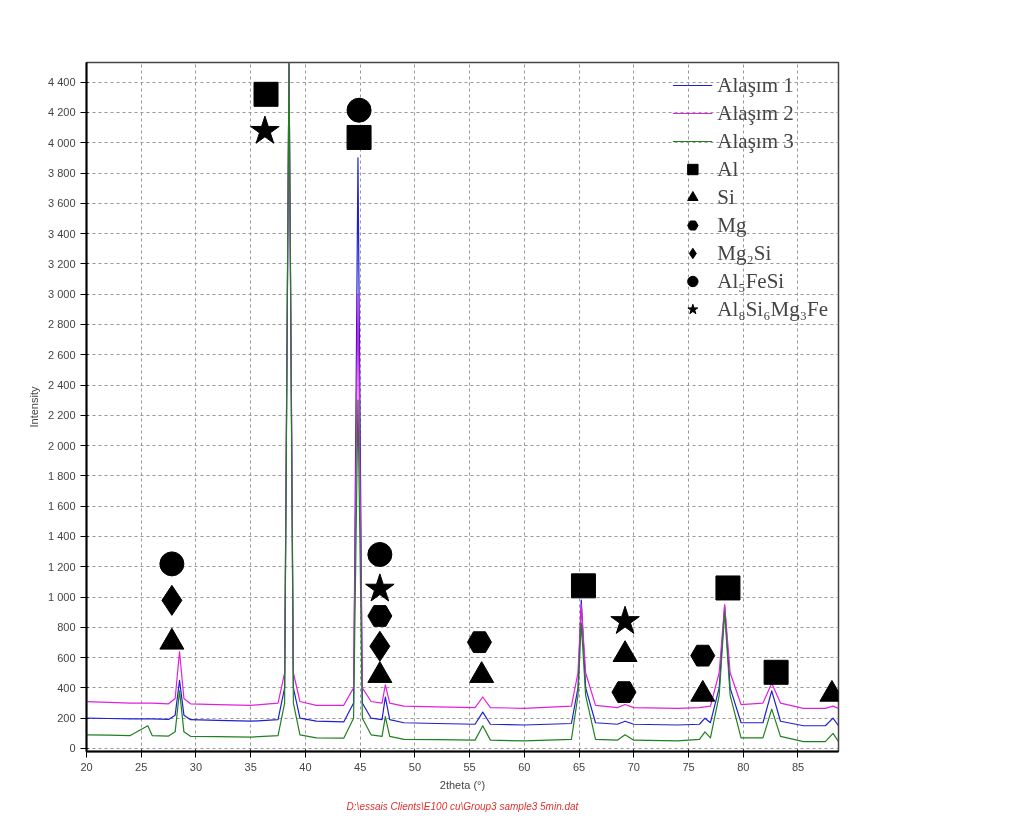  I want to click on legend-label: Alaşım 1, so click(755, 85).